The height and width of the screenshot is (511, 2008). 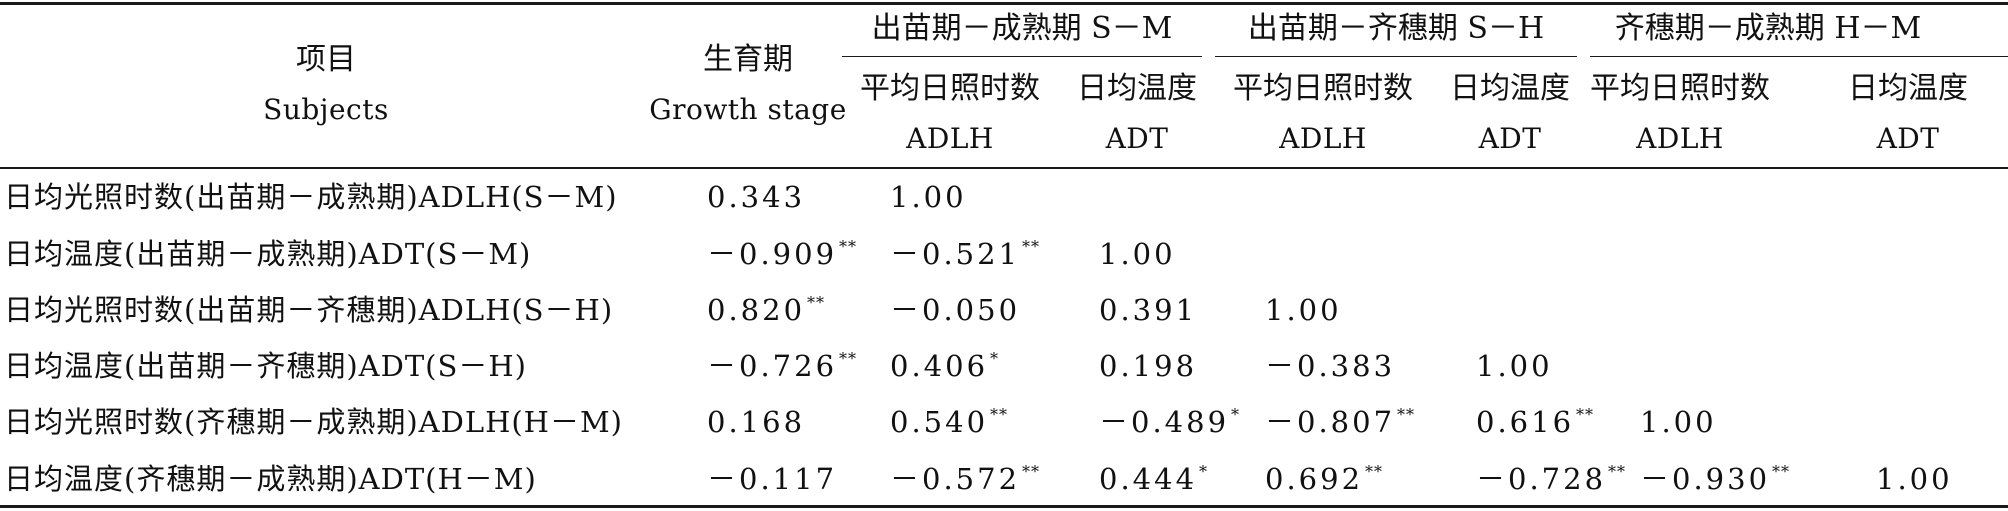 I want to click on table-cell: －0.050, so click(x=955, y=310).